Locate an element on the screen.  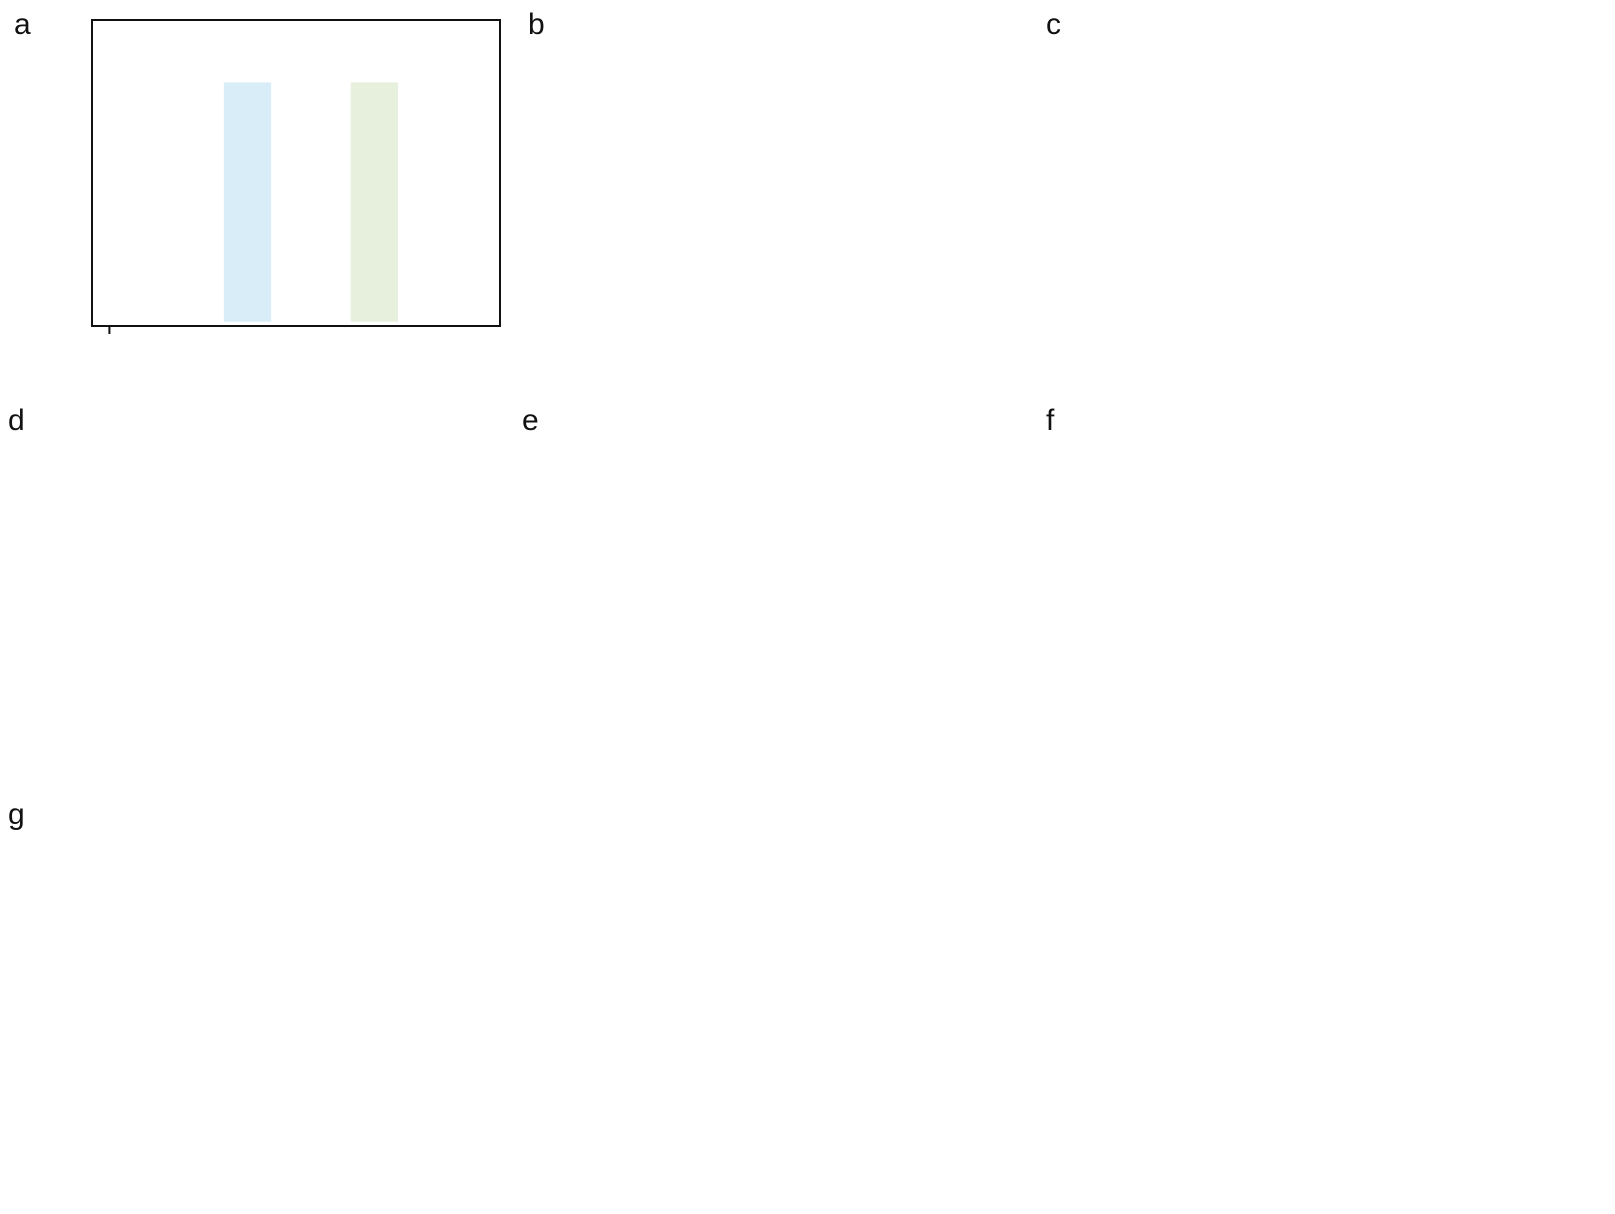
panel-letter-c: c is located at coordinates (1053, 24).